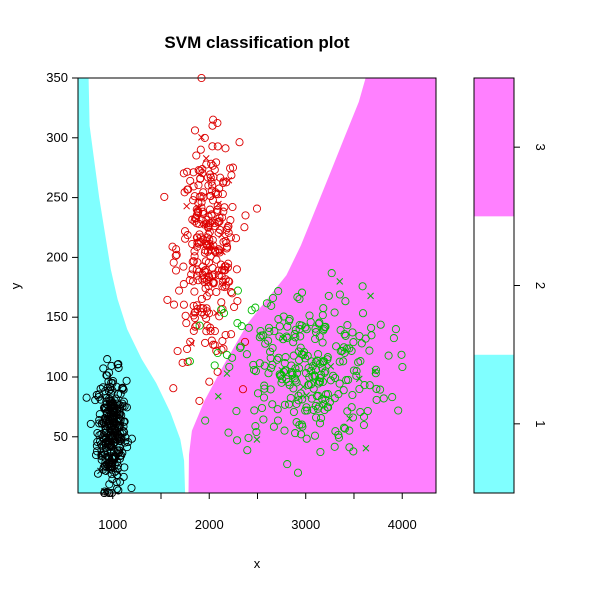  What do you see at coordinates (57, 197) in the screenshot?
I see `y-tick-label: 250` at bounding box center [57, 197].